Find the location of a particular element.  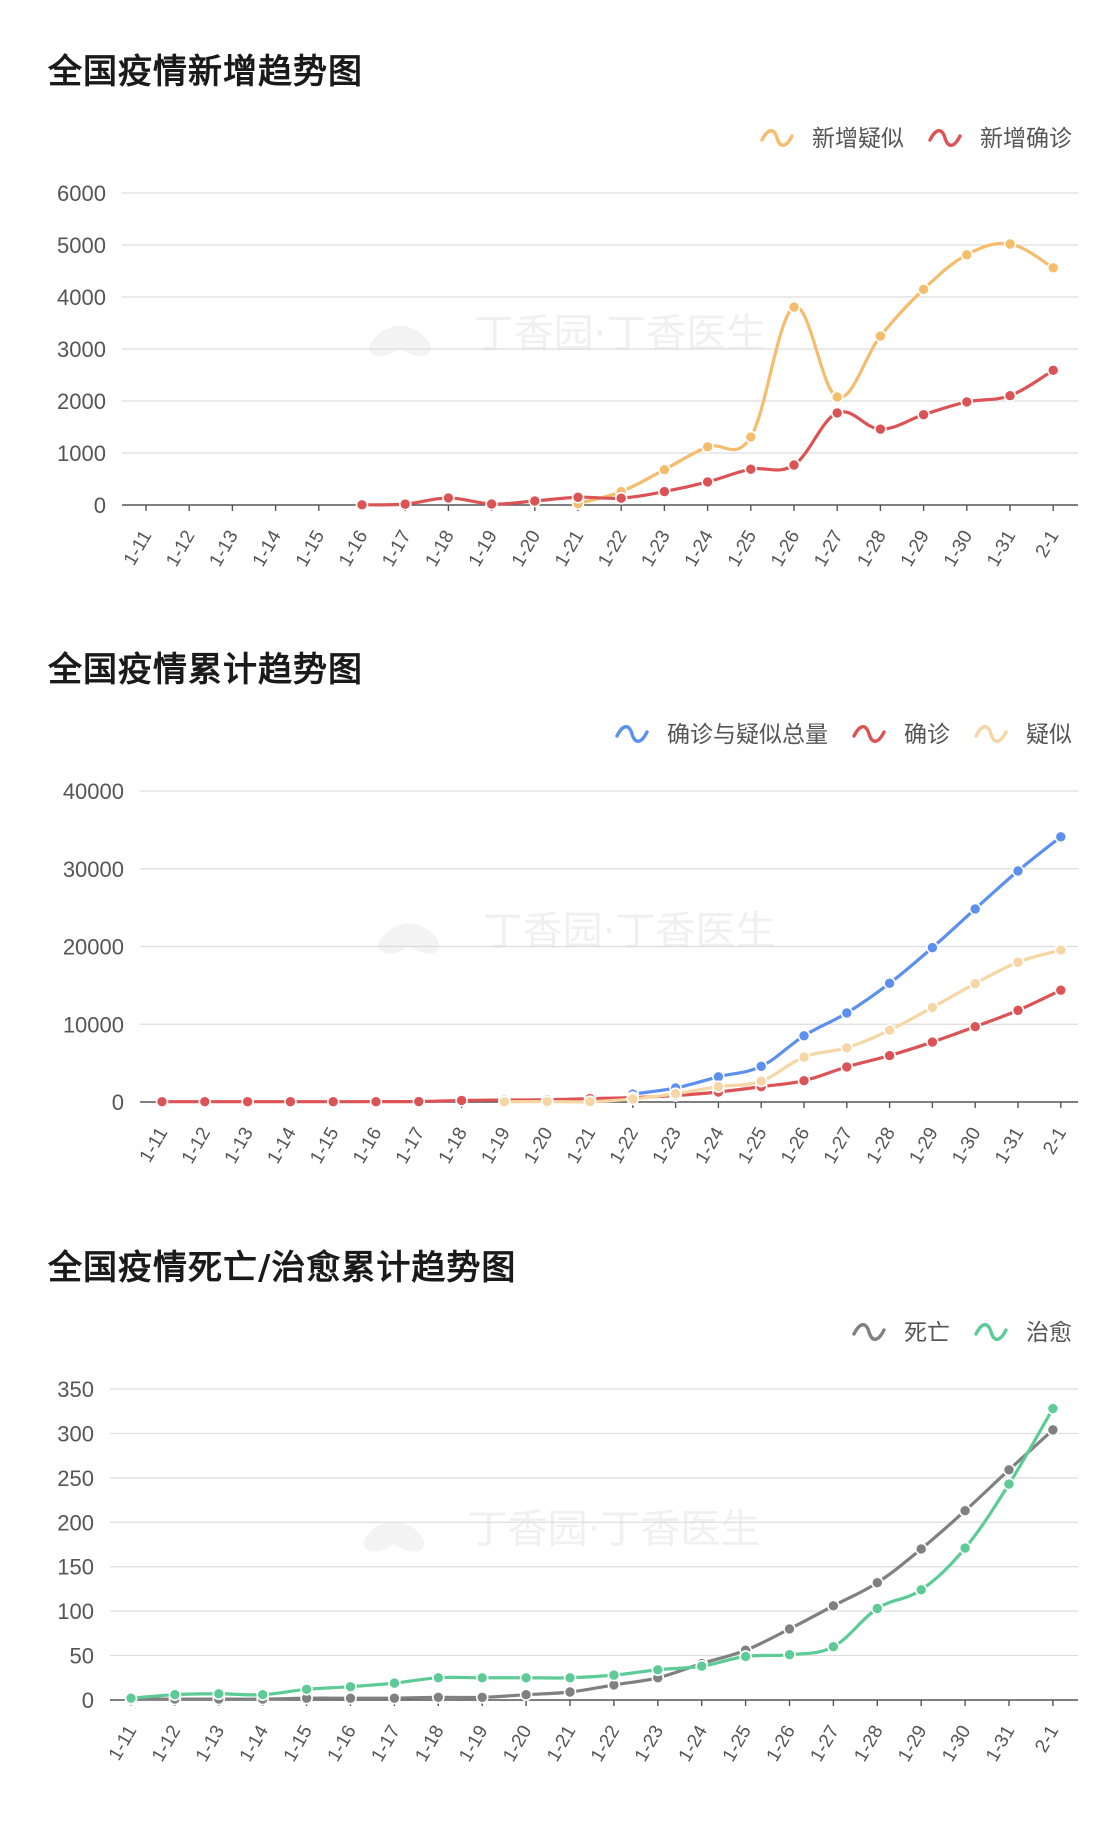

chart-title: 全国疫情新增趋势图 is located at coordinates (205, 72).